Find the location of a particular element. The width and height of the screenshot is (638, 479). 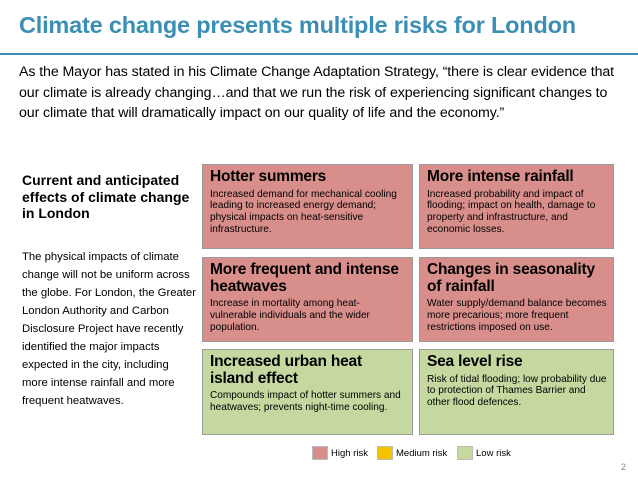

risk-title: Increased urban heat island effect is located at coordinates (286, 370).